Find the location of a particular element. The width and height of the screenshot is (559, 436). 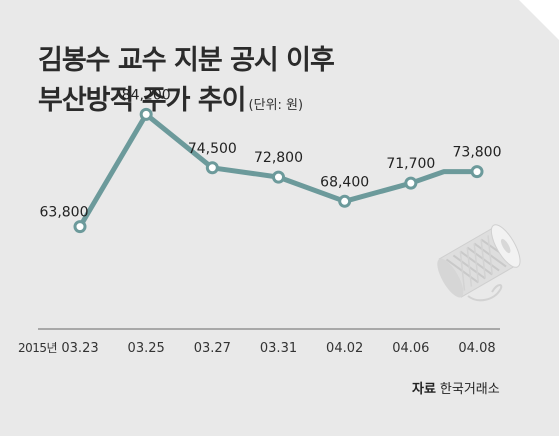

source-note: 자료 한국거래소 is located at coordinates (456, 387).